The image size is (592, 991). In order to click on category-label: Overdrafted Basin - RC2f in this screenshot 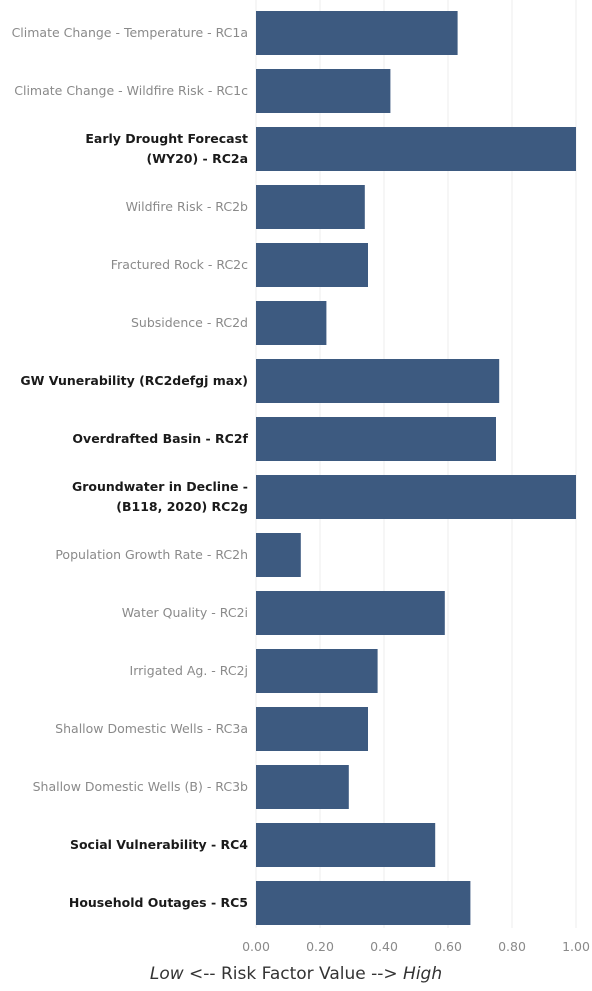, I will do `click(160, 438)`.